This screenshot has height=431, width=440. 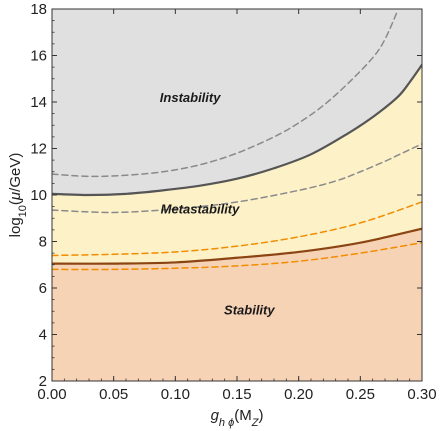 What do you see at coordinates (236, 394) in the screenshot?
I see `x-tick-label: 0.15` at bounding box center [236, 394].